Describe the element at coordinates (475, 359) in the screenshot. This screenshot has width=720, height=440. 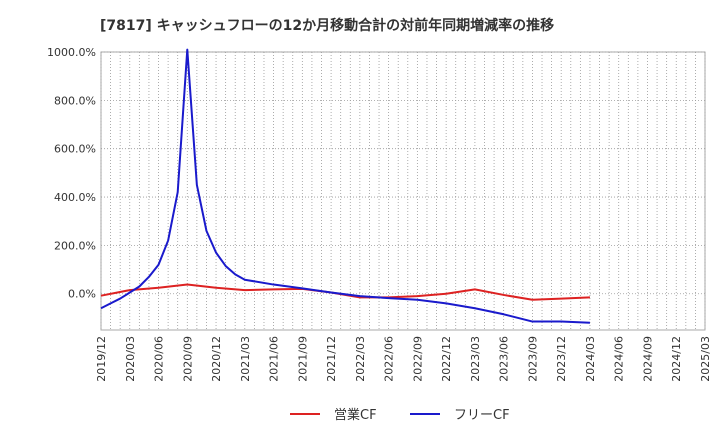
I see `x-tick-label: 2023/03` at that location.